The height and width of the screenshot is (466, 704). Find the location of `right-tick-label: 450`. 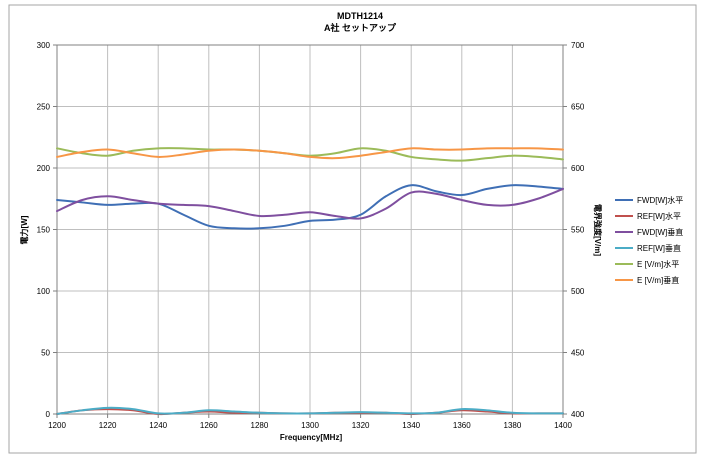

right-tick-label: 450 is located at coordinates (578, 353).